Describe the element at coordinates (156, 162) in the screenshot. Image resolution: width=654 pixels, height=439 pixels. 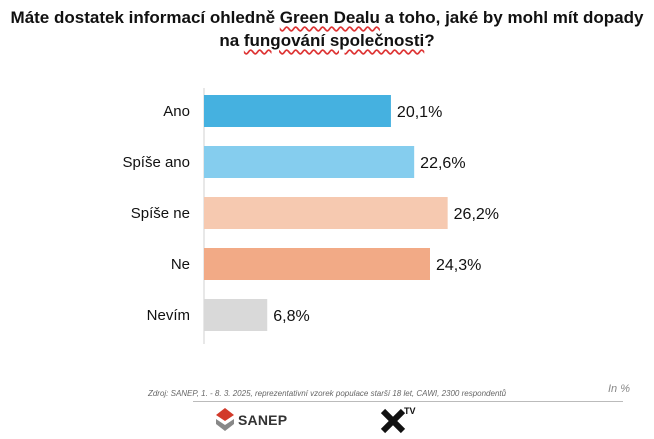
I see `category-label-1: Spíše ano` at that location.